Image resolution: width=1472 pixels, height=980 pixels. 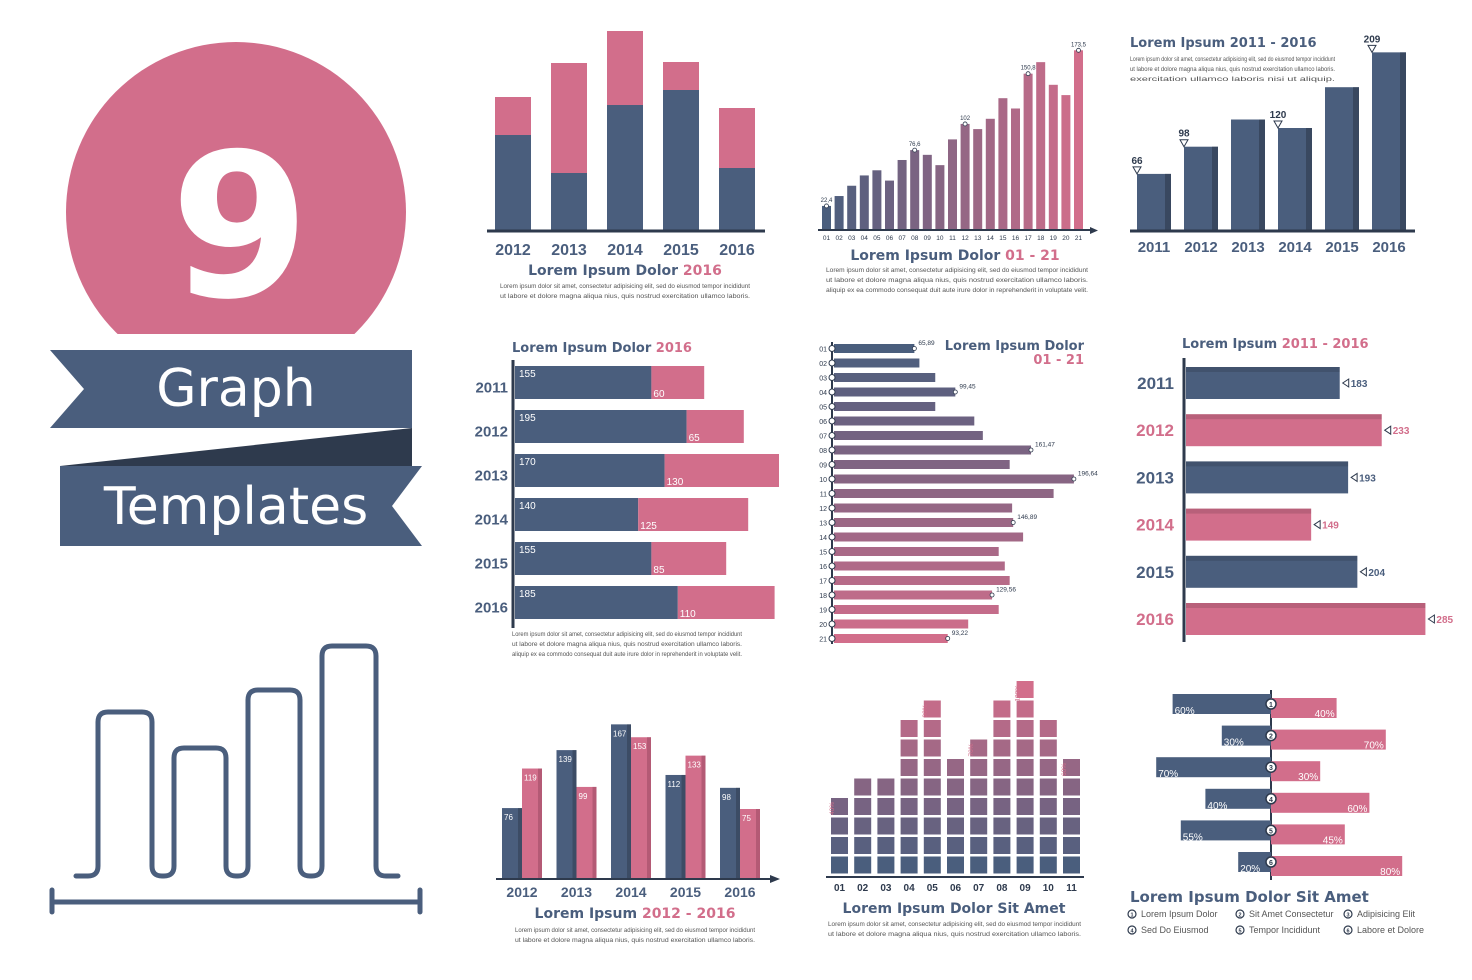 What do you see at coordinates (1330, 526) in the screenshot?
I see `data-label: 149` at bounding box center [1330, 526].